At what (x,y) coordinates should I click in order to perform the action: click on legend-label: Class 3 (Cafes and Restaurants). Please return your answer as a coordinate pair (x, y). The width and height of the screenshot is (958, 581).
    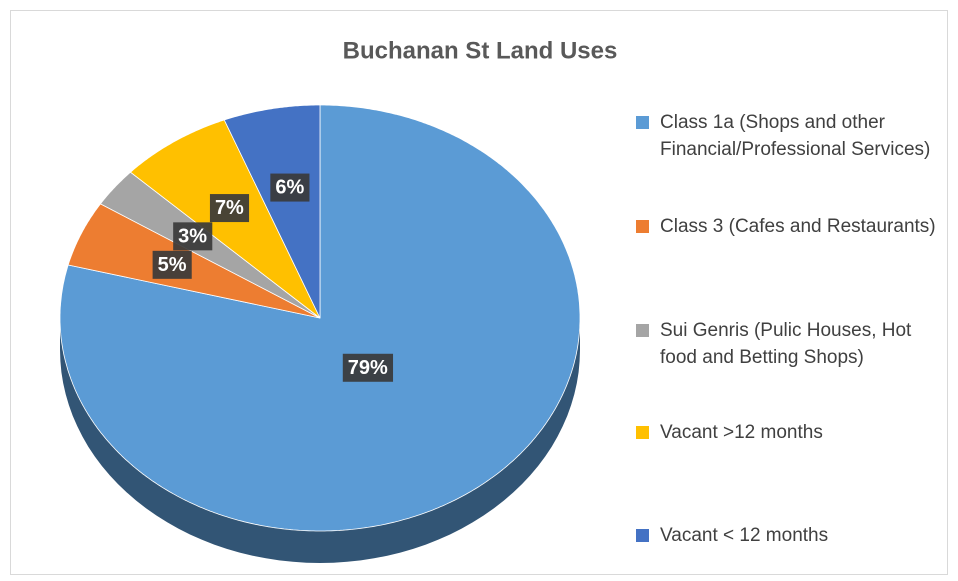
    Looking at the image, I should click on (798, 226).